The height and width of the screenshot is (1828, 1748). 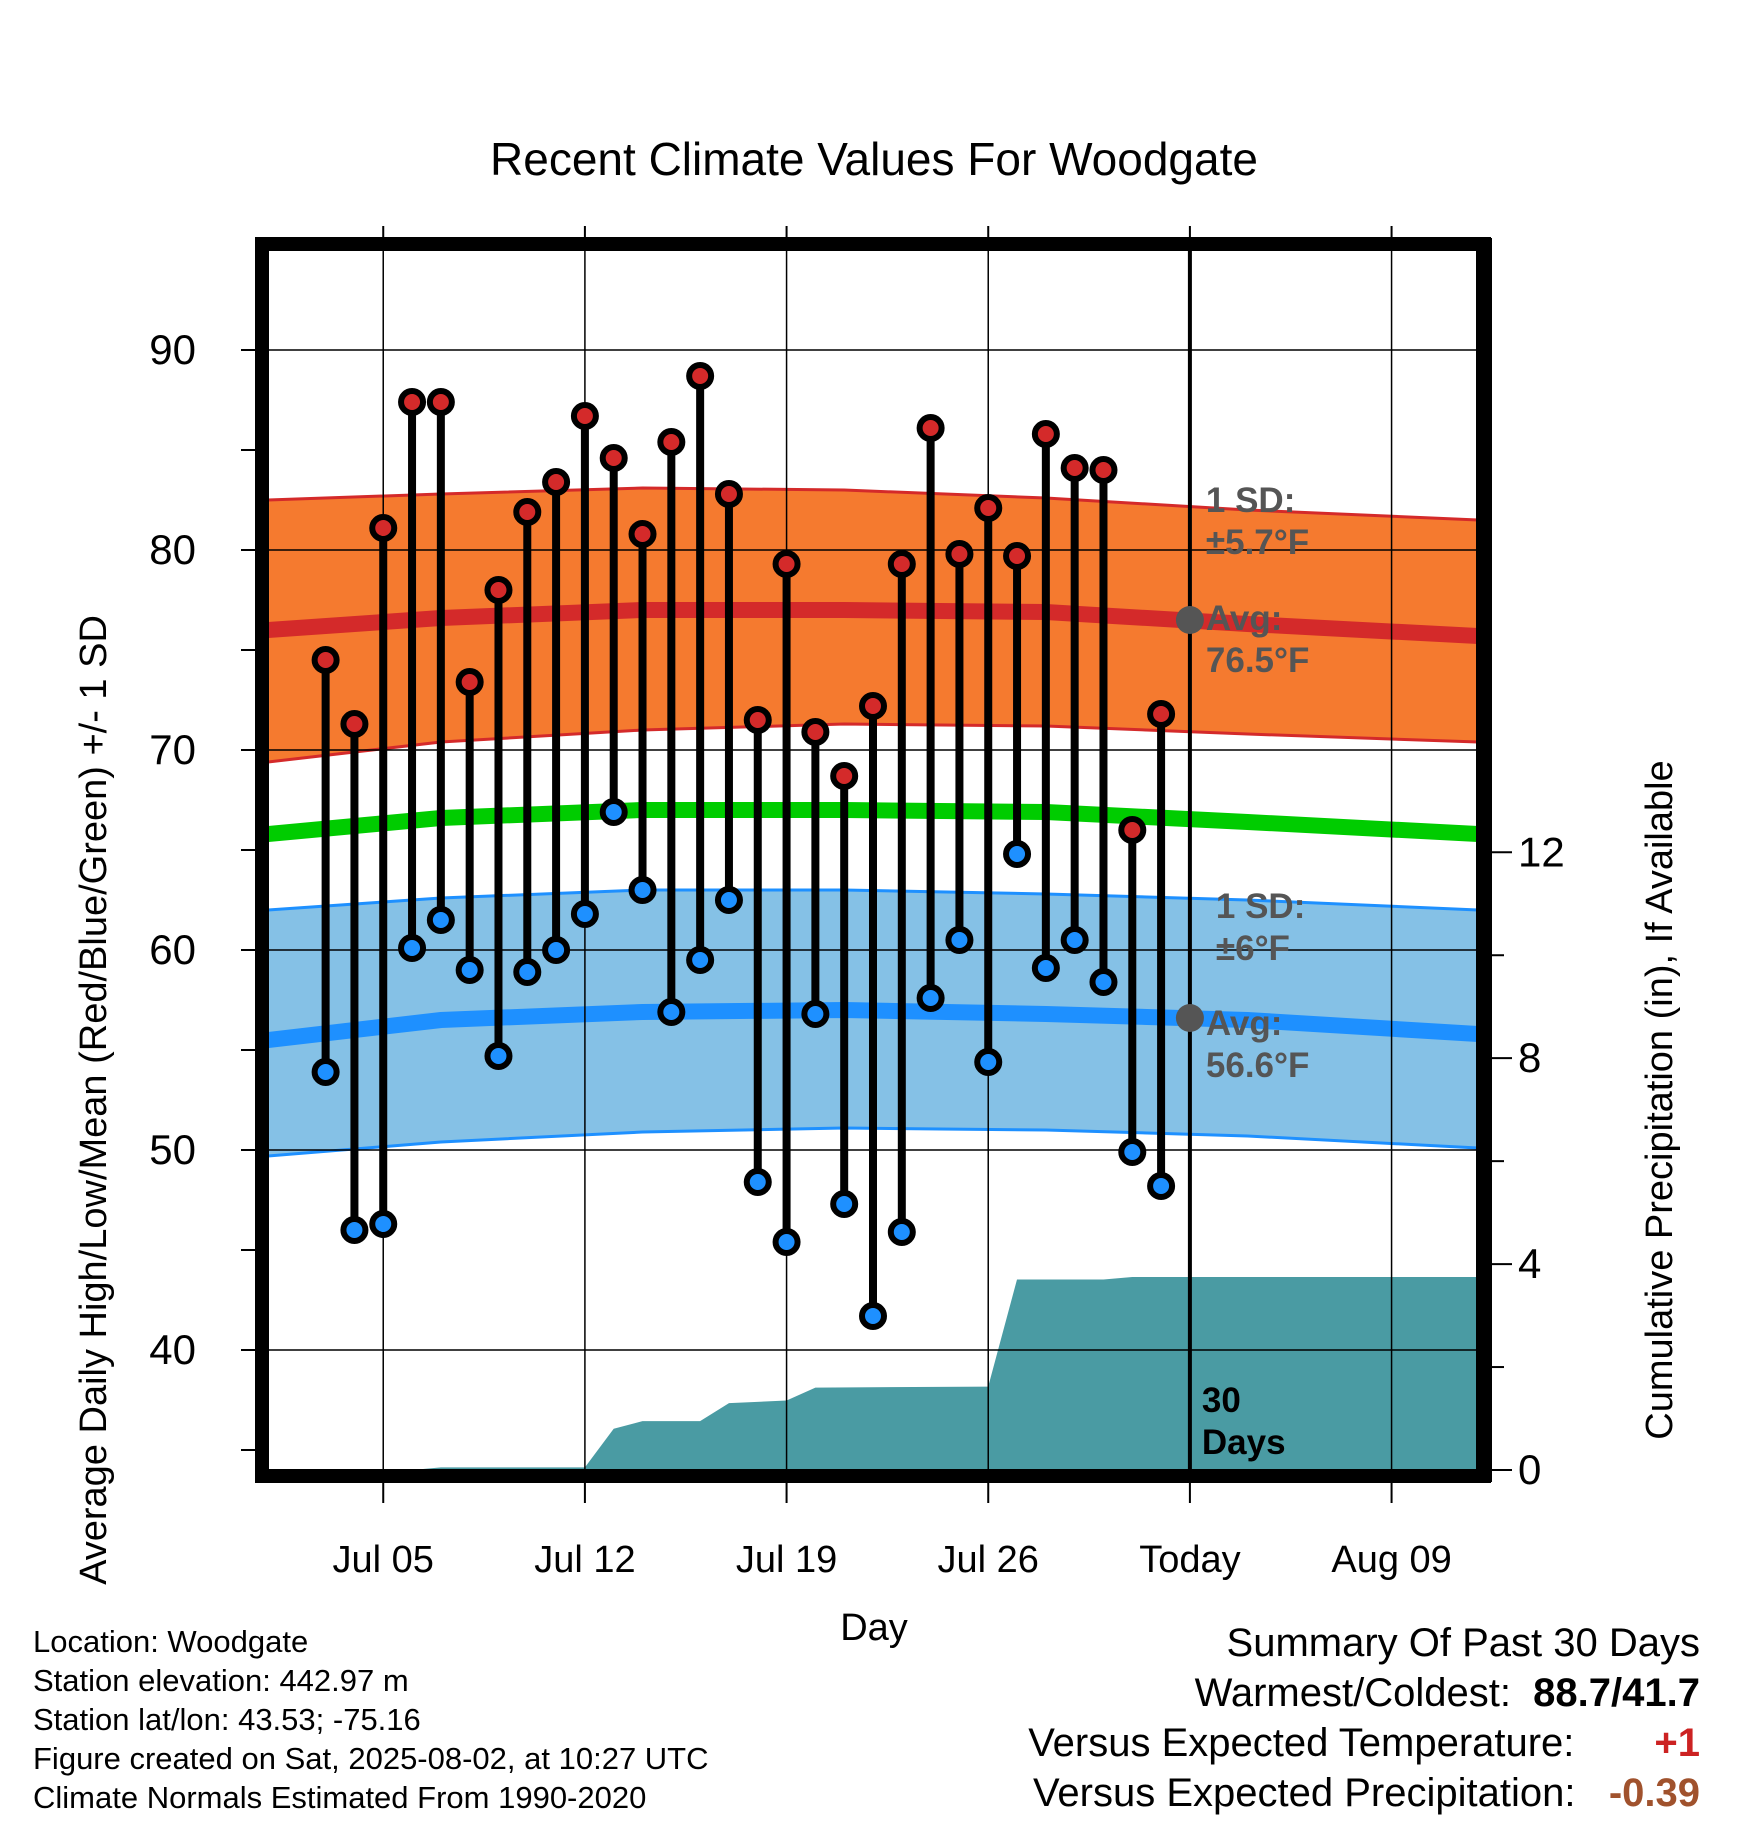 I want to click on y-tick-label: 60, so click(x=172, y=949).